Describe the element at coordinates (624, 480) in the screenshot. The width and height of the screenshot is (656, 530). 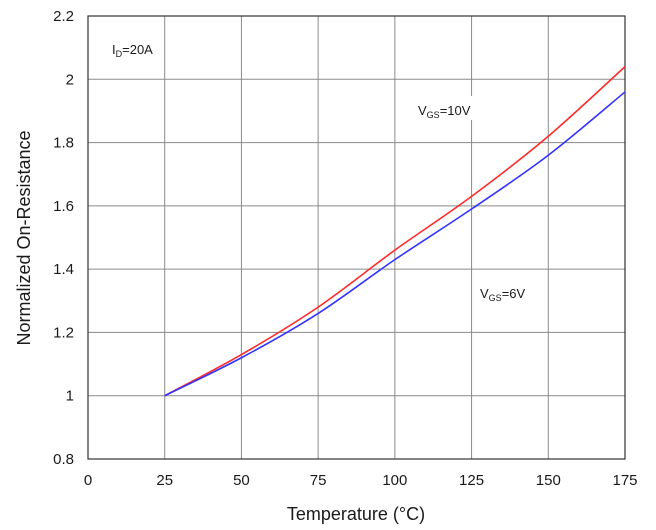
I see `x-tick-label: 175` at that location.